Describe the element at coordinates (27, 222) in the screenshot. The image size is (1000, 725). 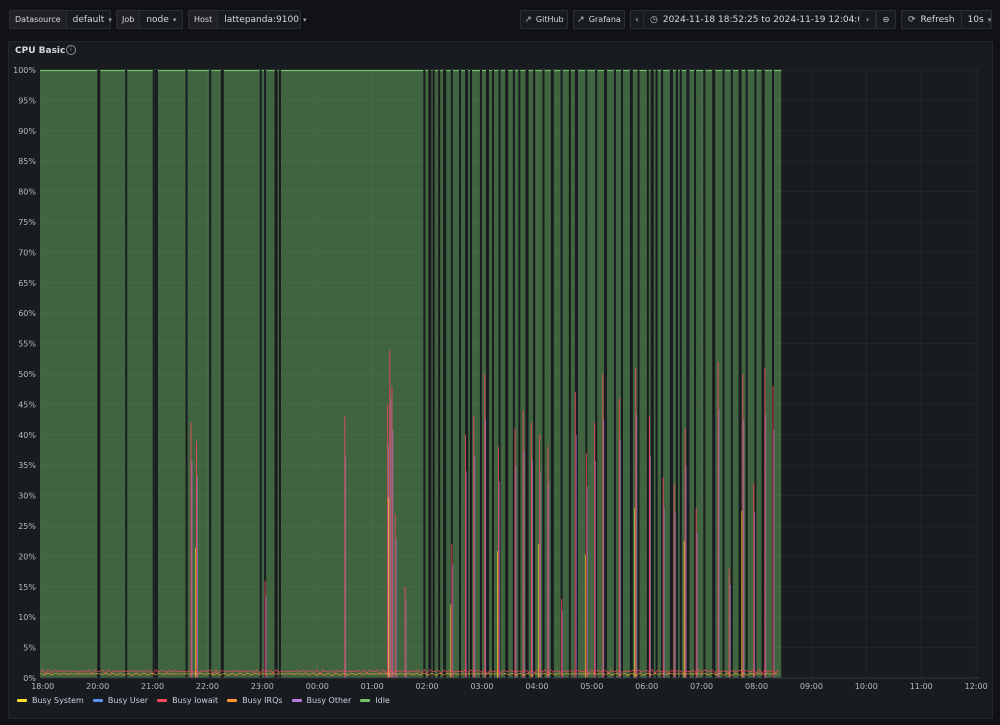
I see `y-tick-label: 75%` at that location.